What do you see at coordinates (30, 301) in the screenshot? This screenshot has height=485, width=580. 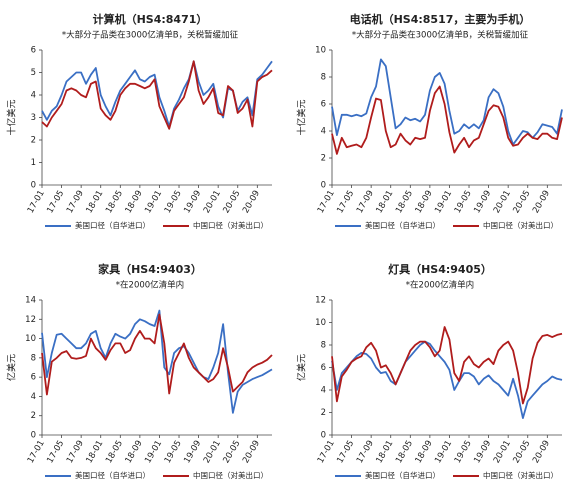 I see `y-tick-label: 14` at bounding box center [30, 301].